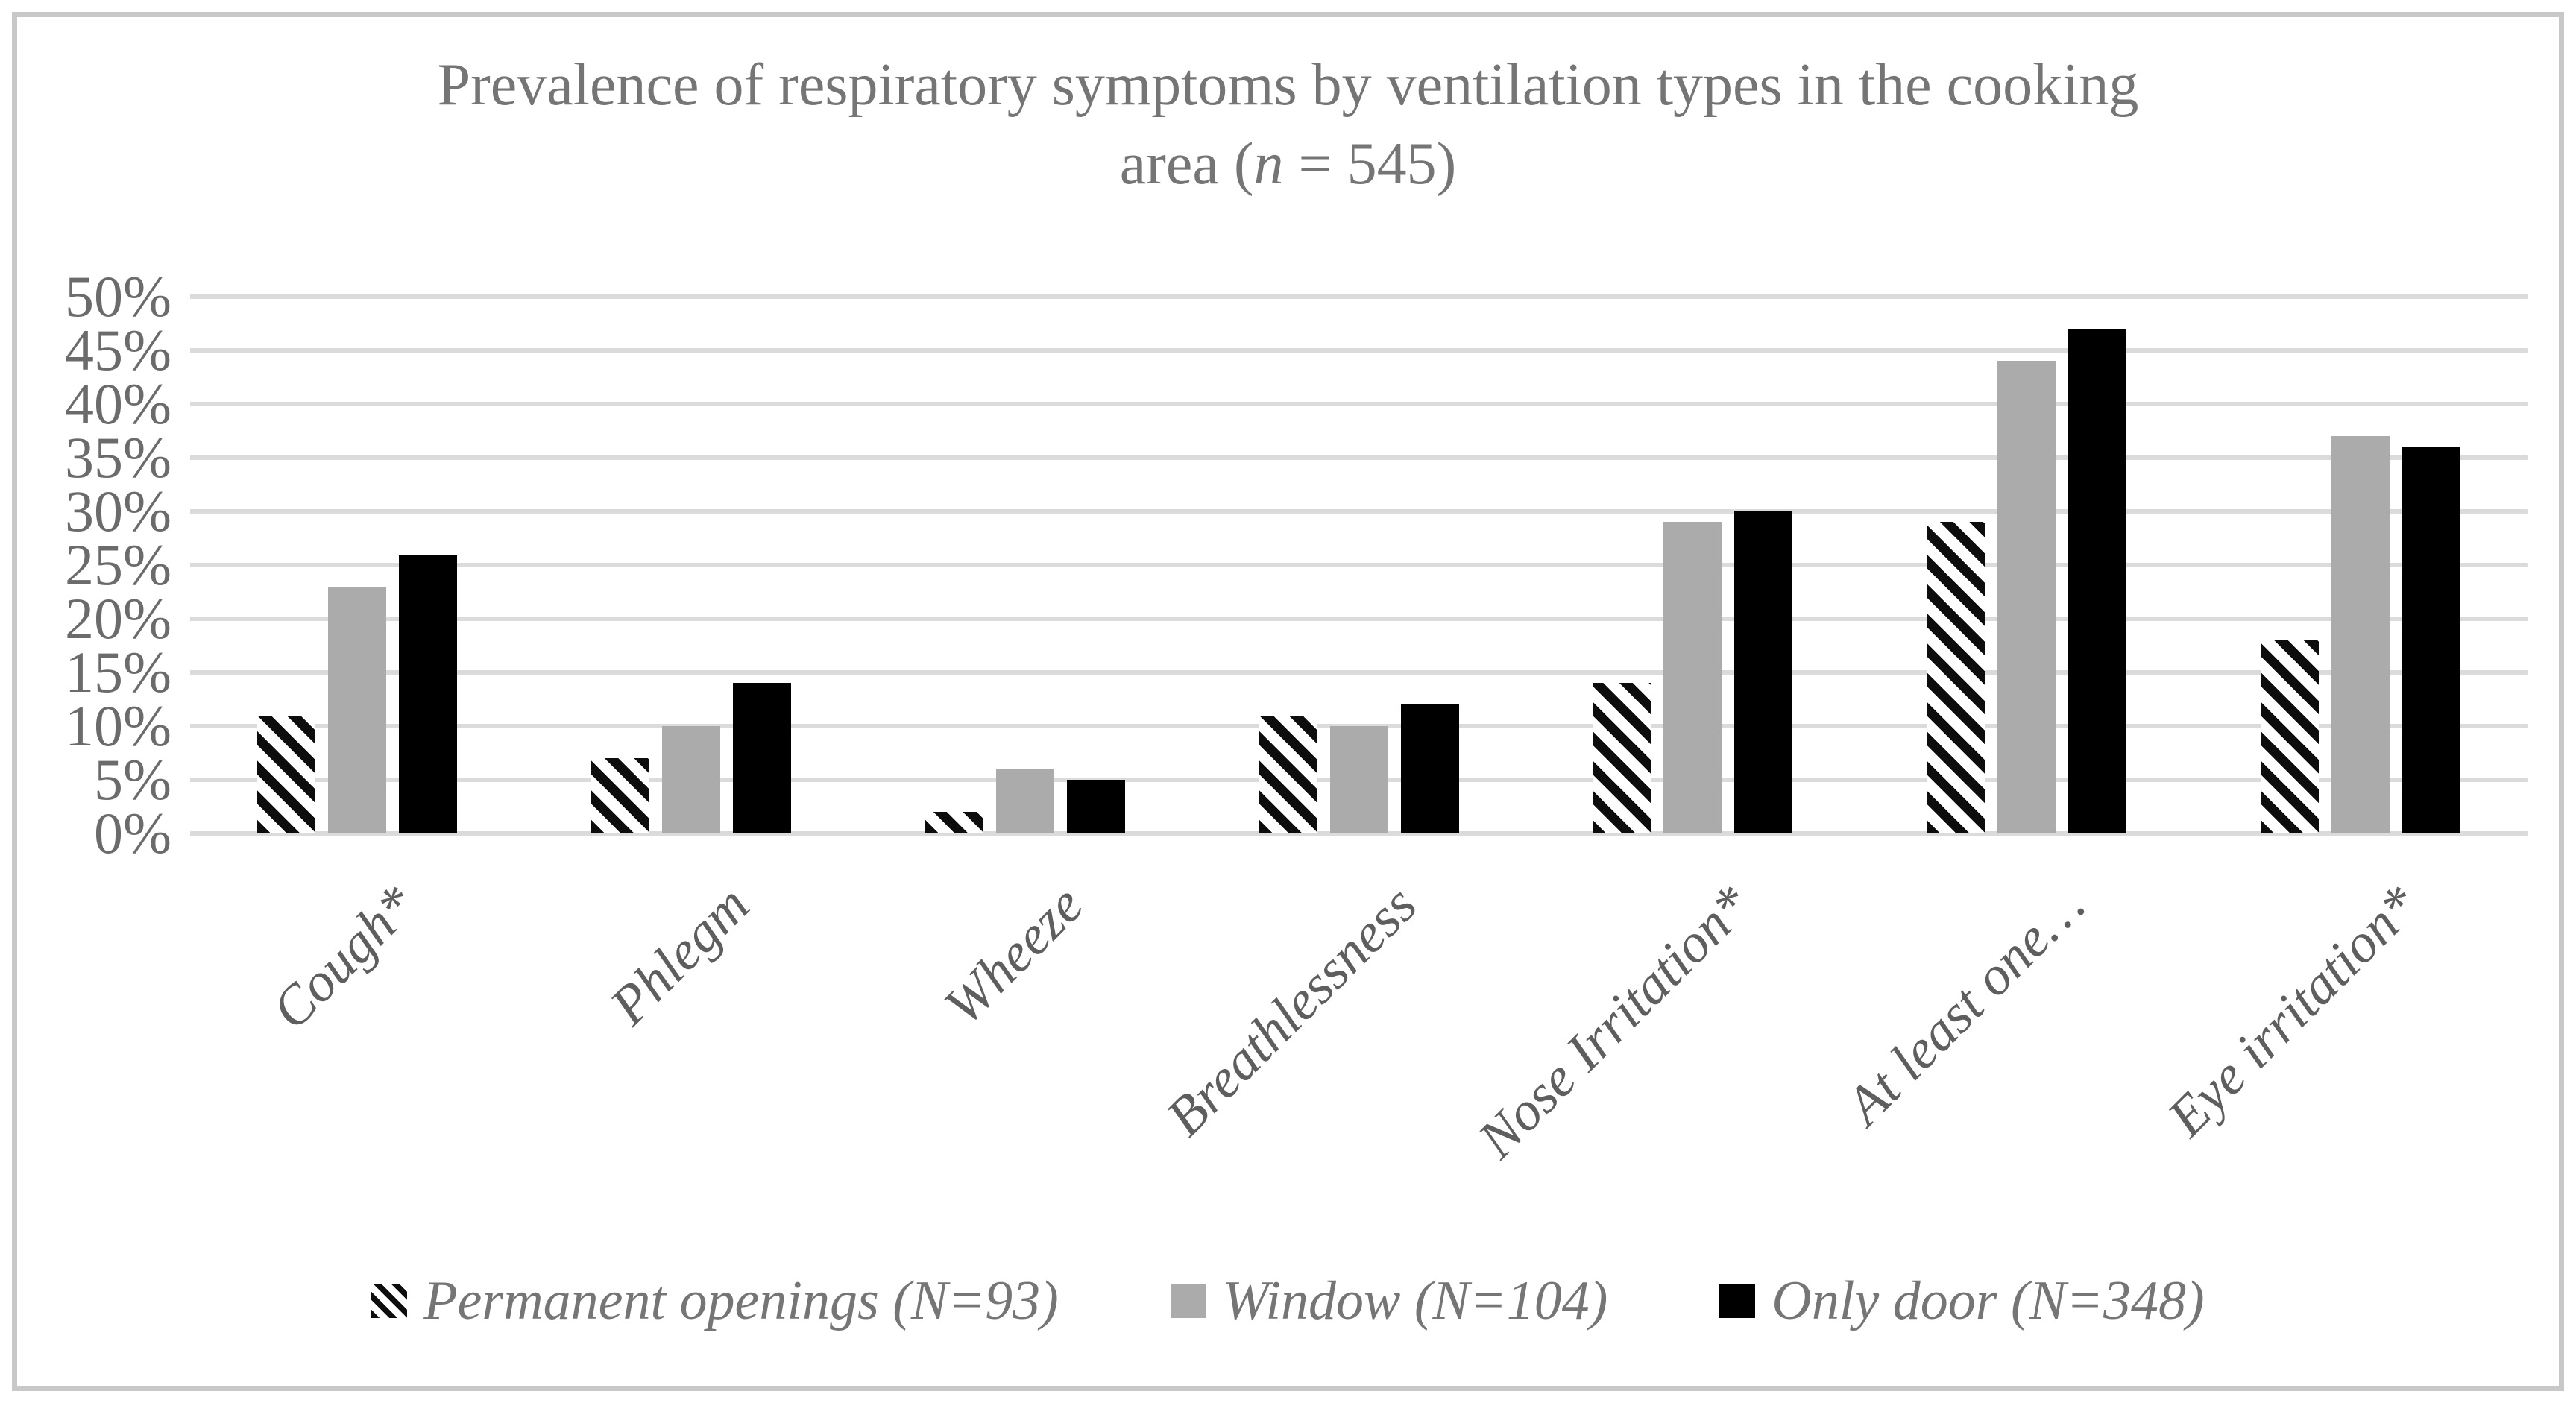 Image resolution: width=2576 pixels, height=1403 pixels. Describe the element at coordinates (118, 457) in the screenshot. I see `y-axis-tick-label: 35%` at that location.